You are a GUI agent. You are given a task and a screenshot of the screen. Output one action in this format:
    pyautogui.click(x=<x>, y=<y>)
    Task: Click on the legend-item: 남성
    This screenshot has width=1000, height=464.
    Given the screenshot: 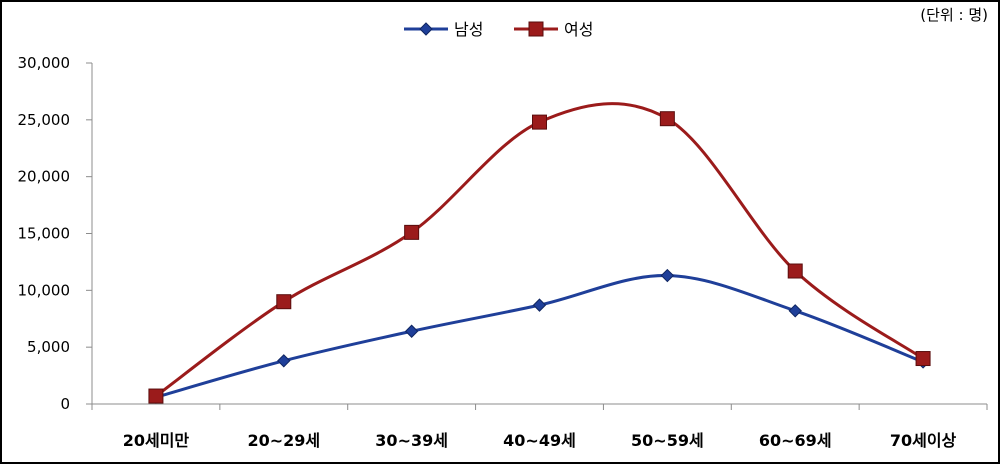 What is the action you would take?
    pyautogui.click(x=443, y=29)
    